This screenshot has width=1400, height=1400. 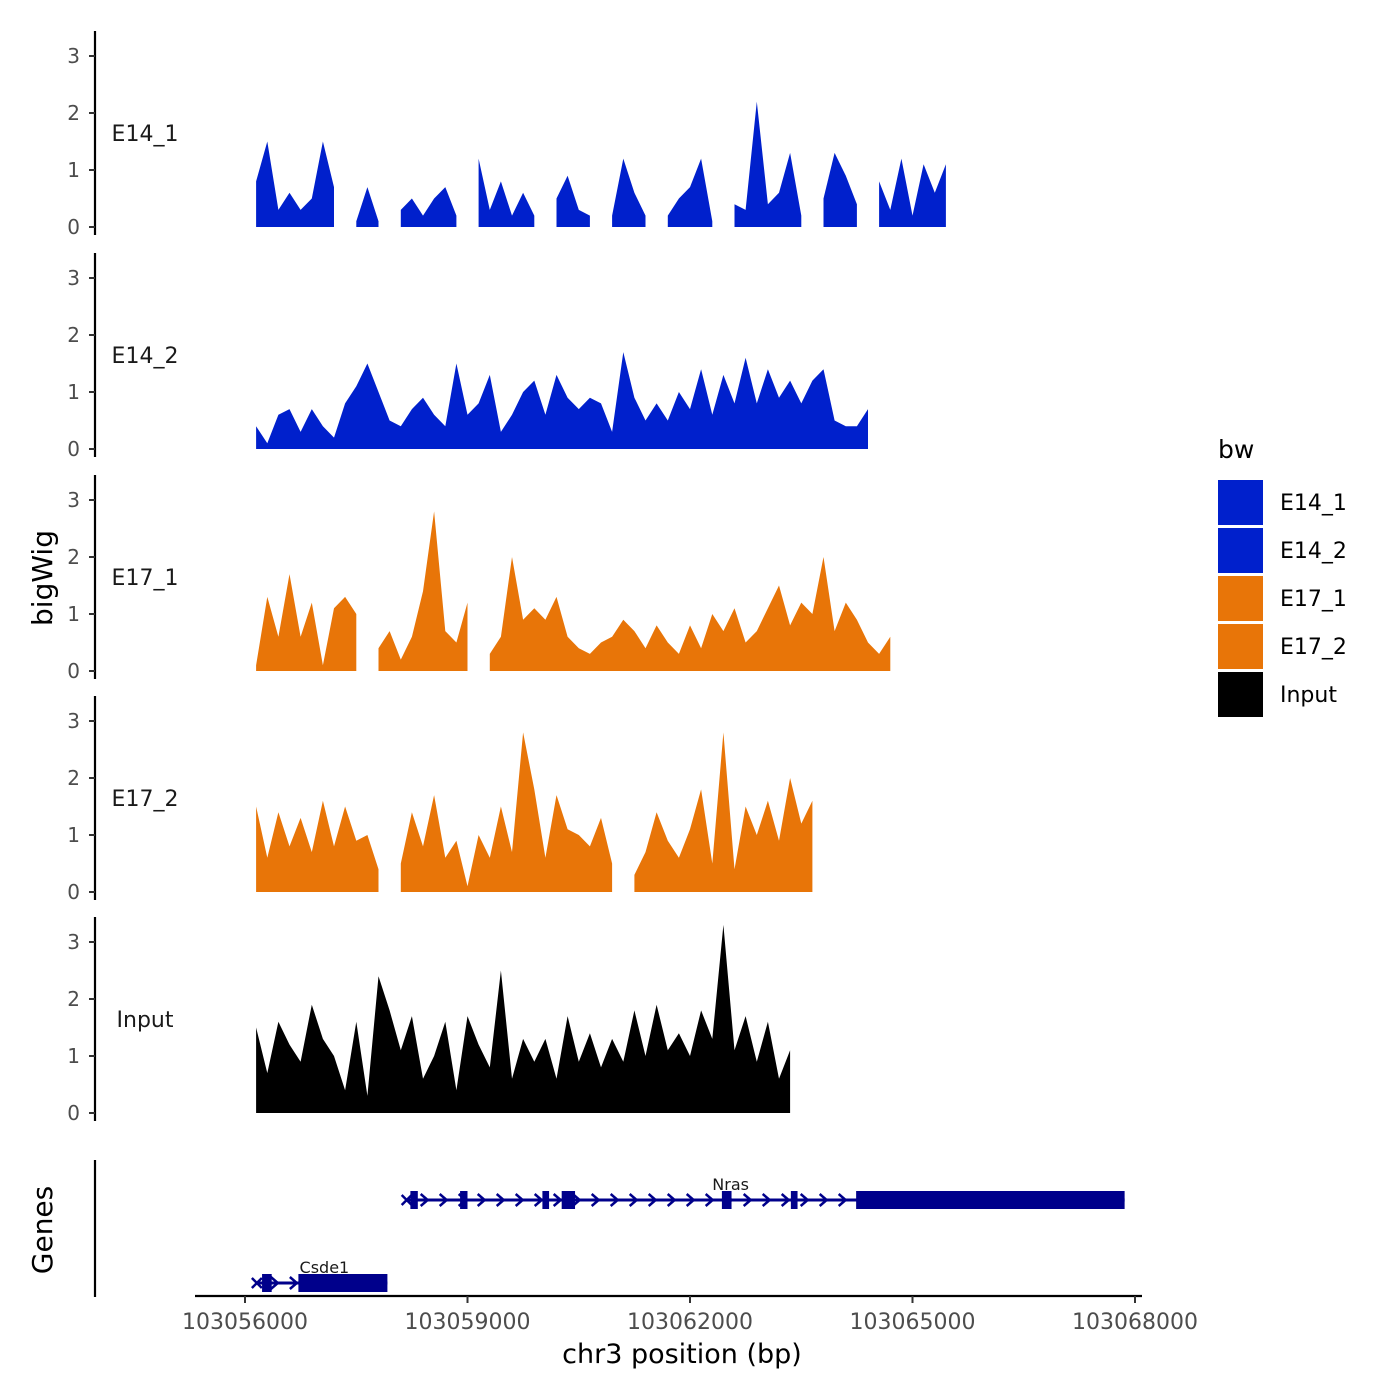 I want to click on legend-item: E17_1, so click(x=1282, y=598).